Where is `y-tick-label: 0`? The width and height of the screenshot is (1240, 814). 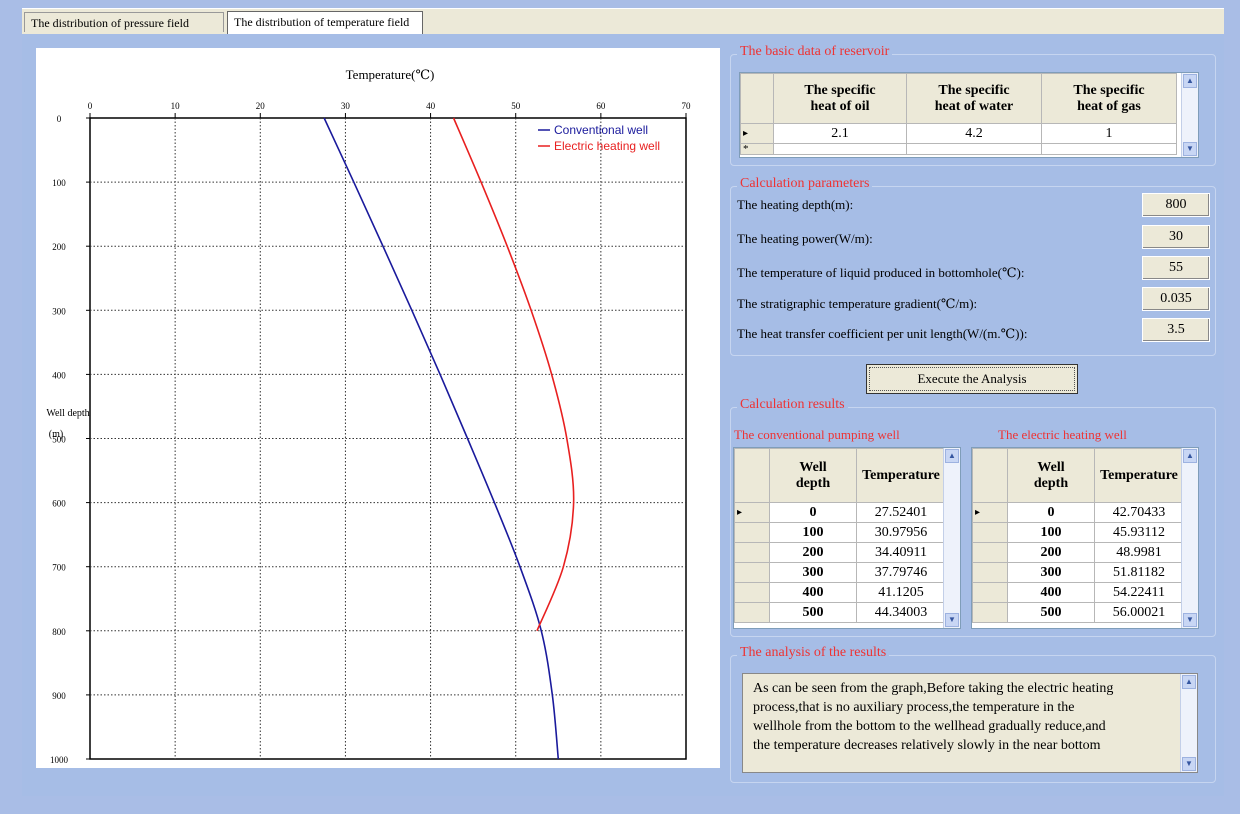 y-tick-label: 0 is located at coordinates (59, 119).